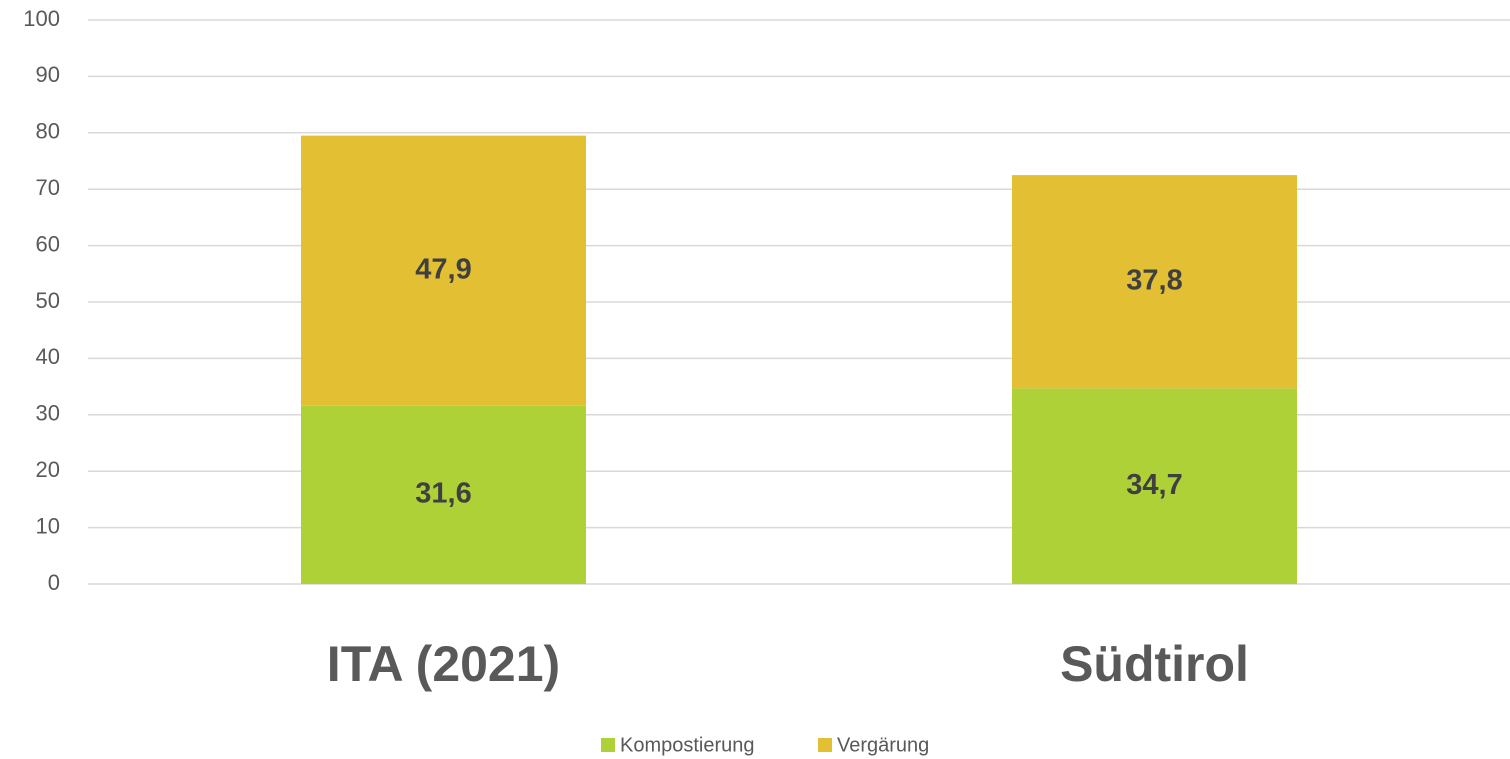  Describe the element at coordinates (48, 525) in the screenshot. I see `y-tick-label: 10` at that location.